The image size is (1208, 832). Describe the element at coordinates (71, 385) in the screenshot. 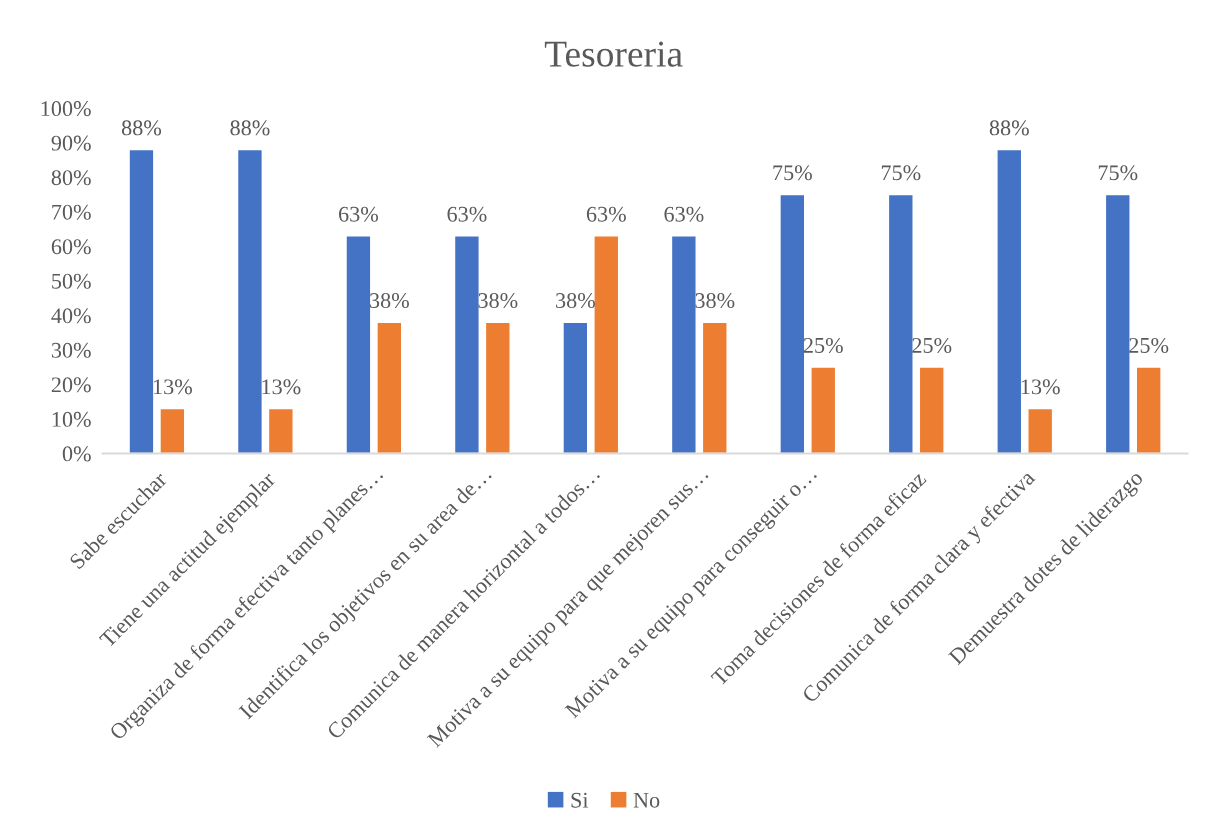

I see `y-tick-label: 20%` at that location.